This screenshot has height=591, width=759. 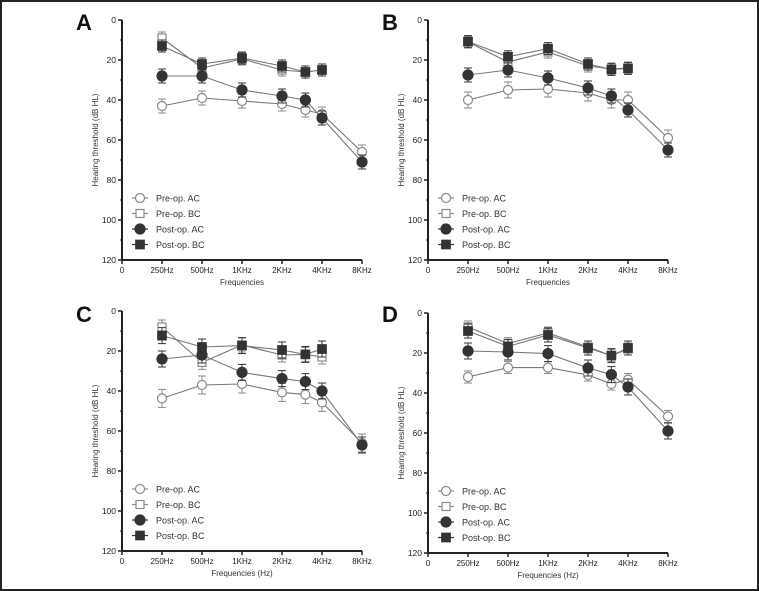 I want to click on legend-label: Post-op. AC, so click(x=180, y=521).